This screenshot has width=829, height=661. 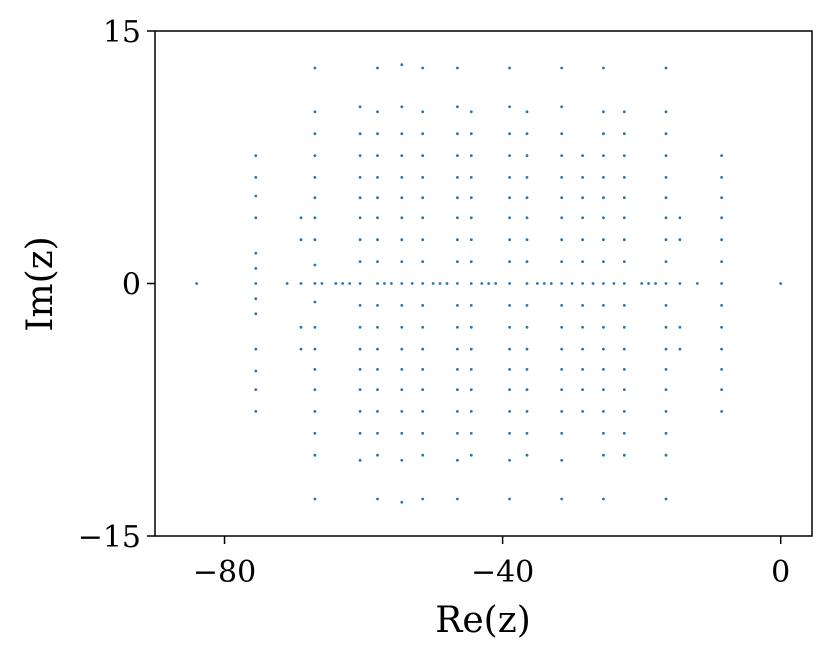 I want to click on y-tick-label: −15, so click(x=109, y=537).